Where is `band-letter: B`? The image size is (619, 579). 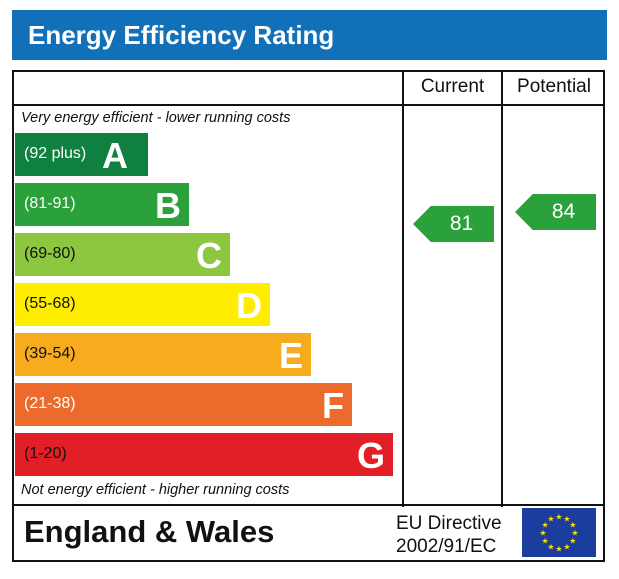
band-letter: B is located at coordinates (168, 205).